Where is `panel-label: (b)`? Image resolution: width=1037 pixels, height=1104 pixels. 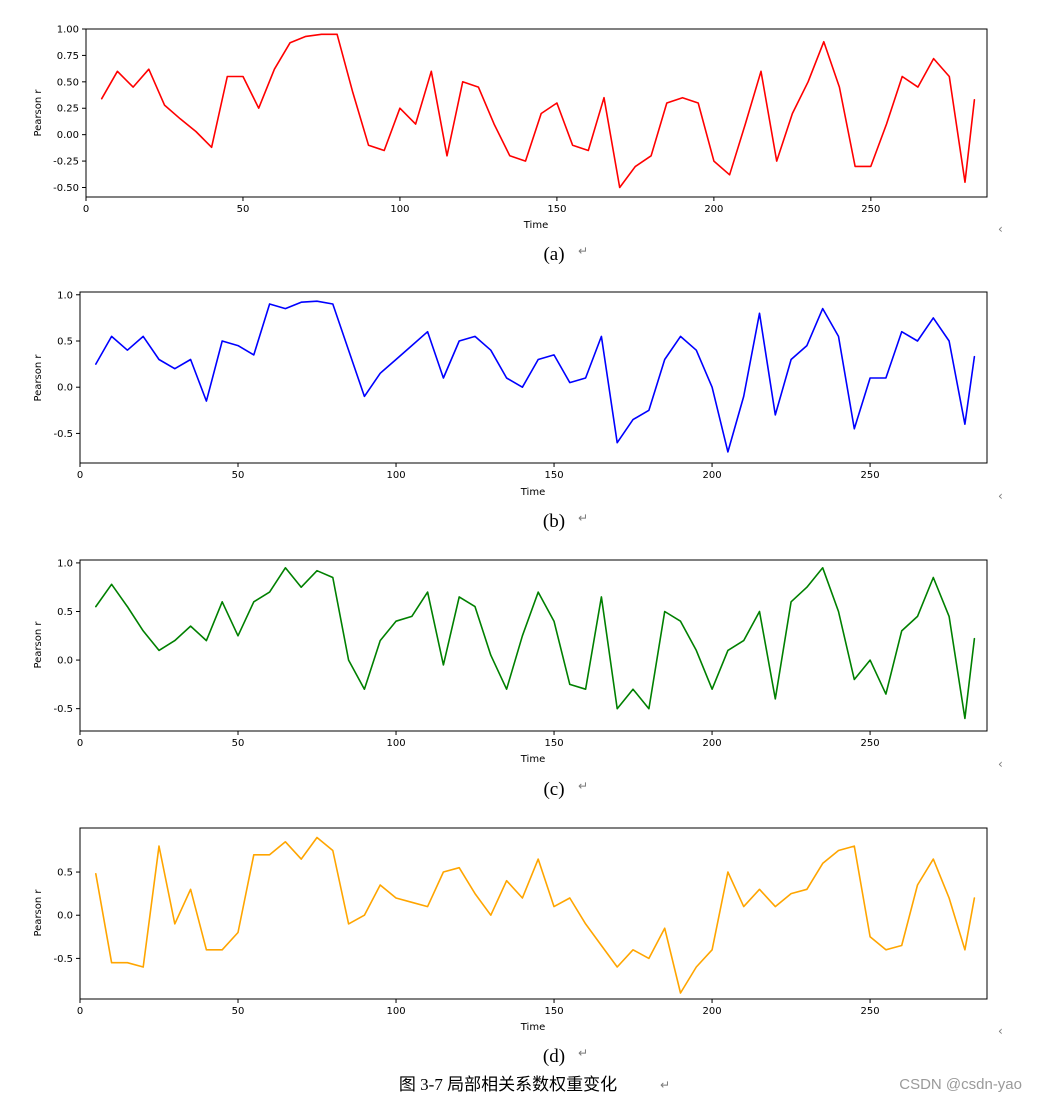 panel-label: (b) is located at coordinates (554, 521).